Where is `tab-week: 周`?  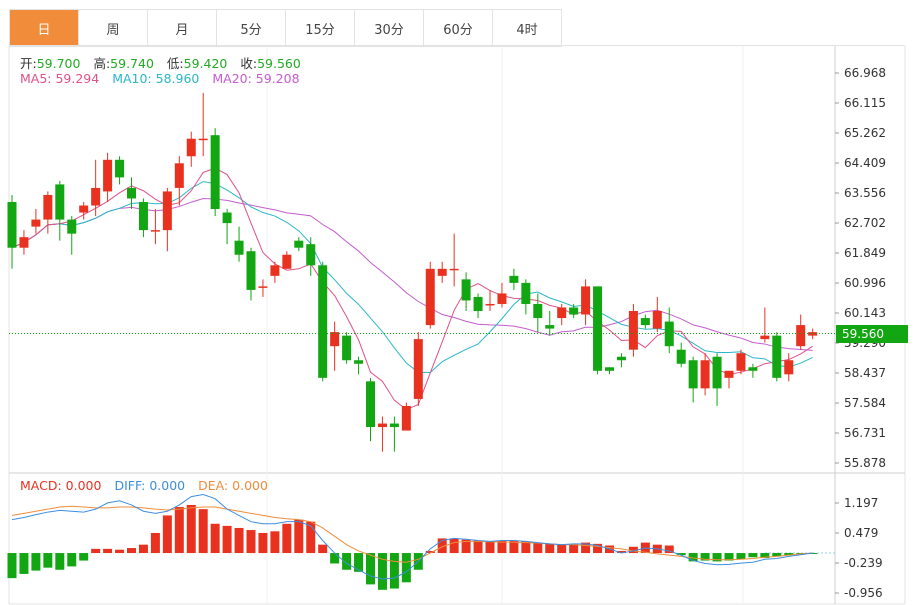 tab-week: 周 is located at coordinates (113, 28).